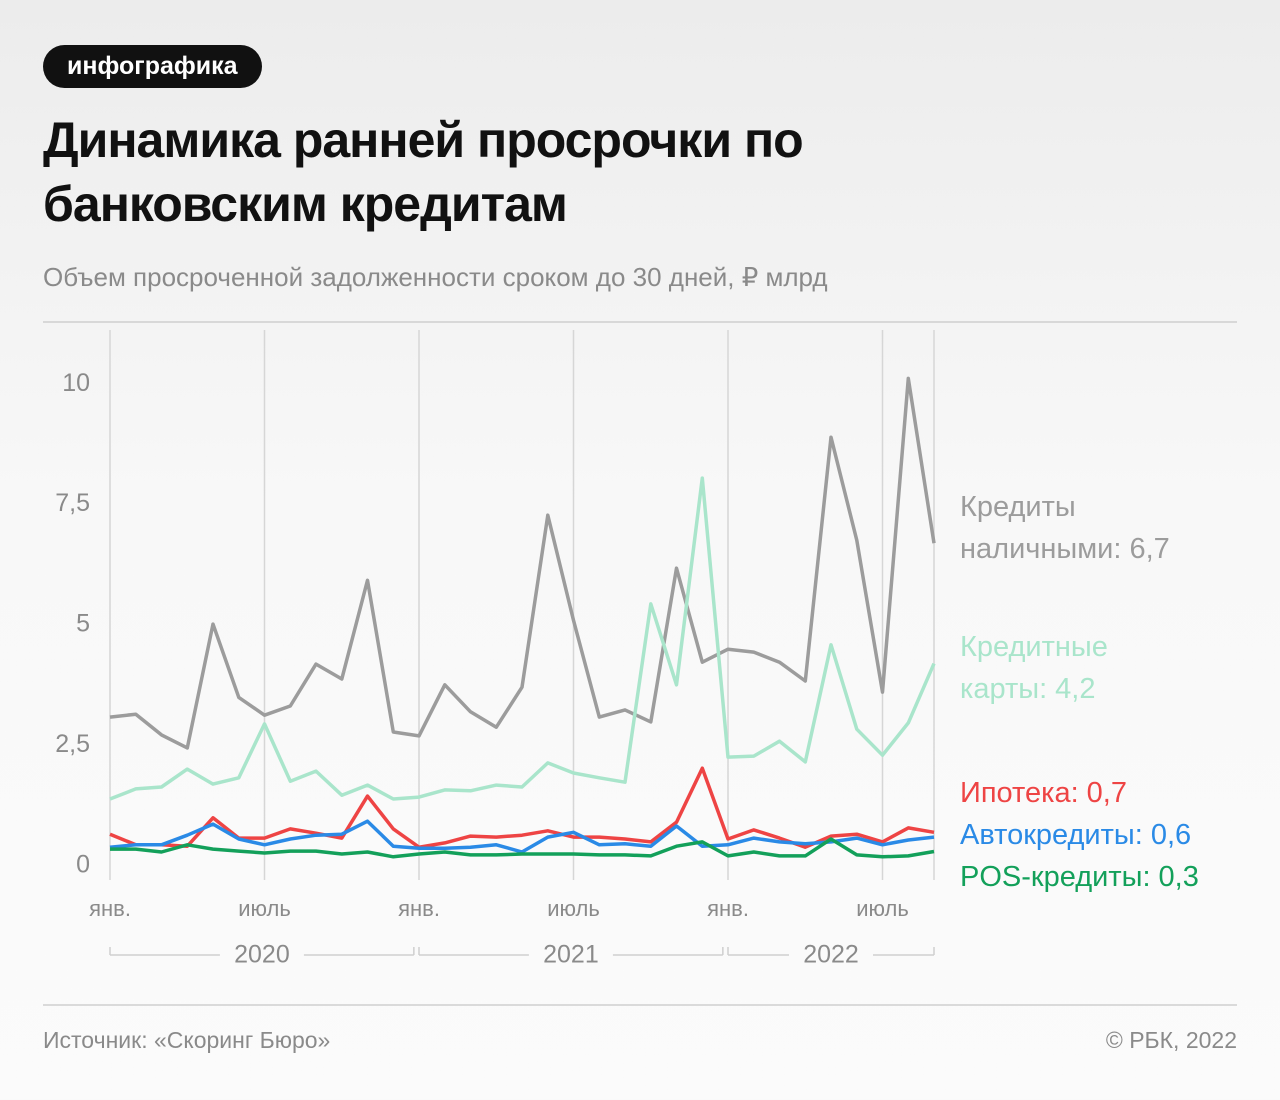 The width and height of the screenshot is (1280, 1100). What do you see at coordinates (1041, 528) in the screenshot?
I see `legend-name: Кредиты наличными:` at bounding box center [1041, 528].